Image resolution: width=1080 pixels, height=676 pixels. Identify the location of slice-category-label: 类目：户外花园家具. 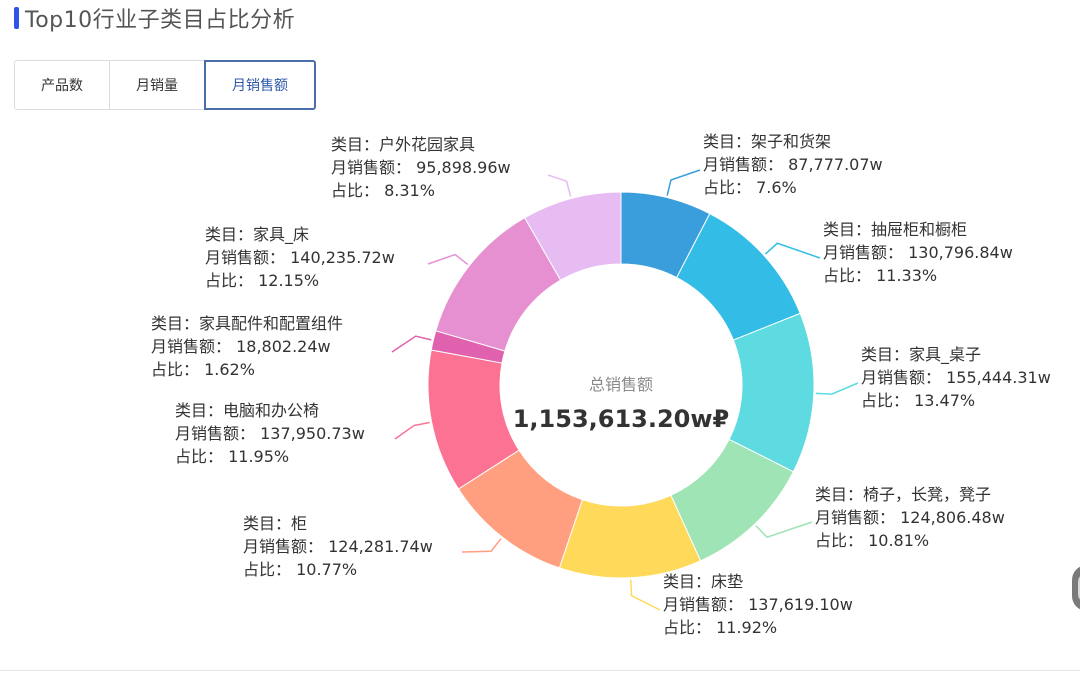
(403, 144).